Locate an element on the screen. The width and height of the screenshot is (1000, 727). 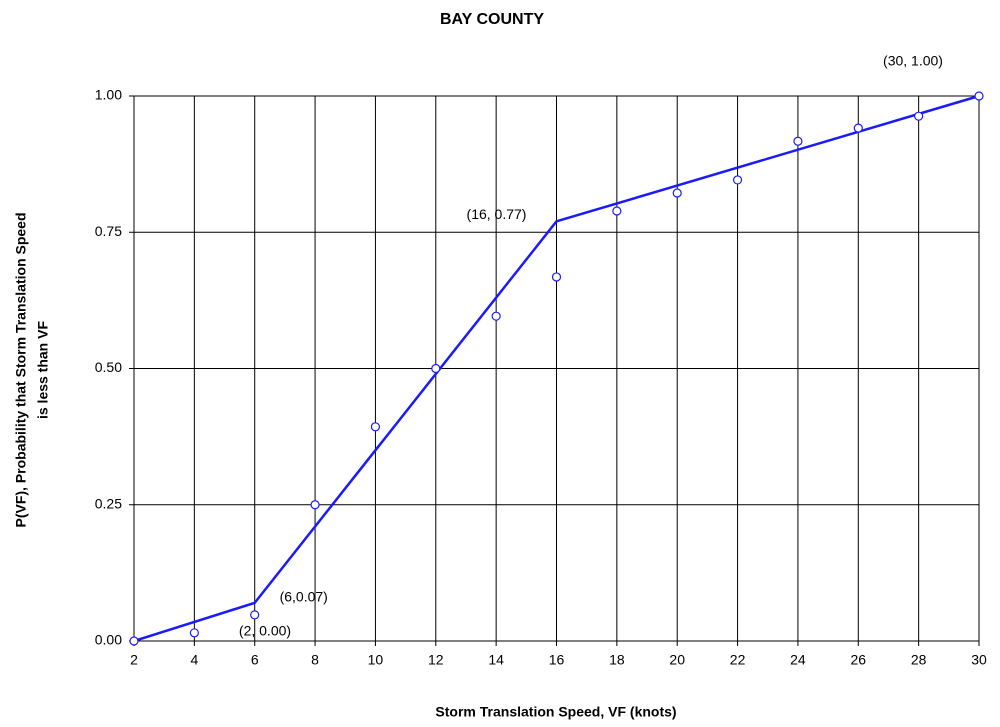
x-tick-label: 22 is located at coordinates (738, 660).